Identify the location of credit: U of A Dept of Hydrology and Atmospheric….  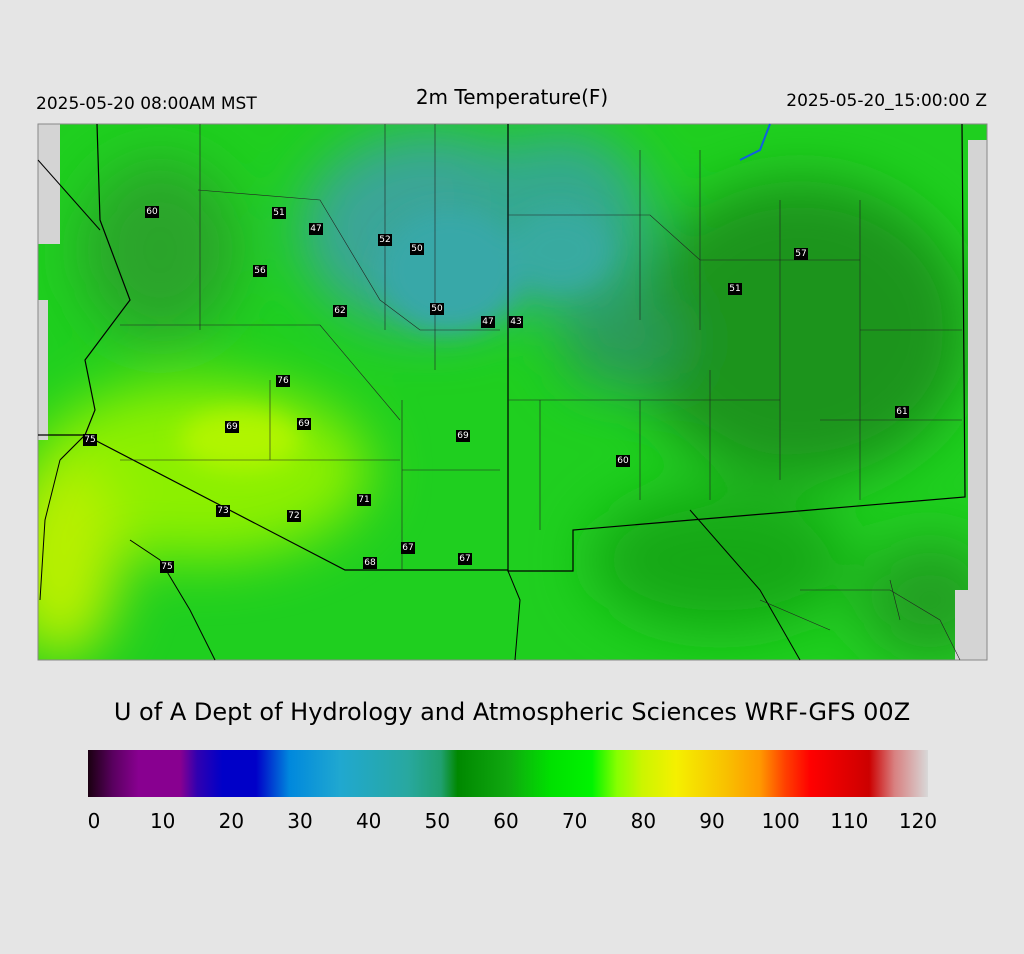
(512, 712).